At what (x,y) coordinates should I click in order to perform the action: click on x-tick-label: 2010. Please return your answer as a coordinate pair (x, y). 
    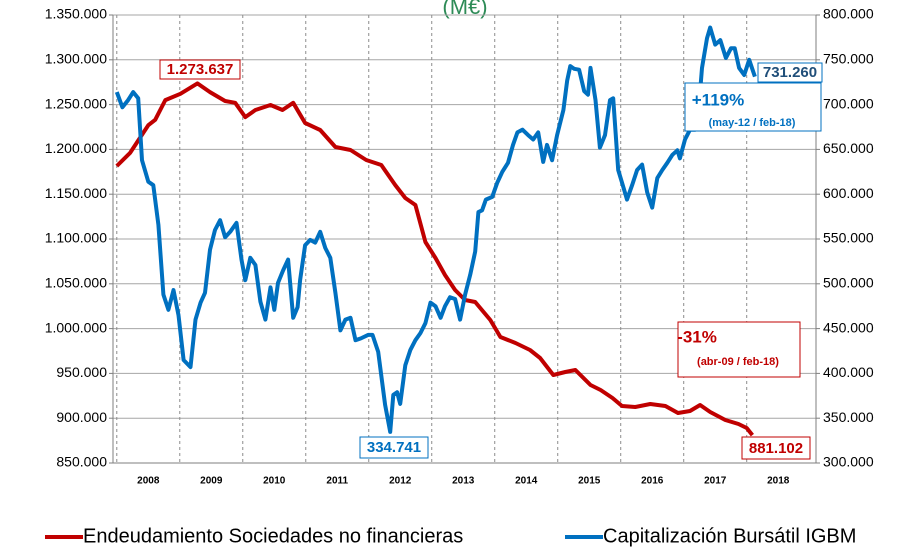
    Looking at the image, I should click on (274, 481).